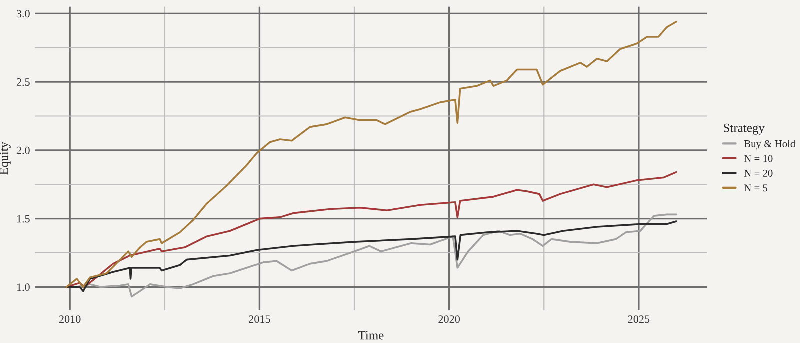 The width and height of the screenshot is (800, 343). I want to click on y-axis-title: Equity, so click(5, 158).